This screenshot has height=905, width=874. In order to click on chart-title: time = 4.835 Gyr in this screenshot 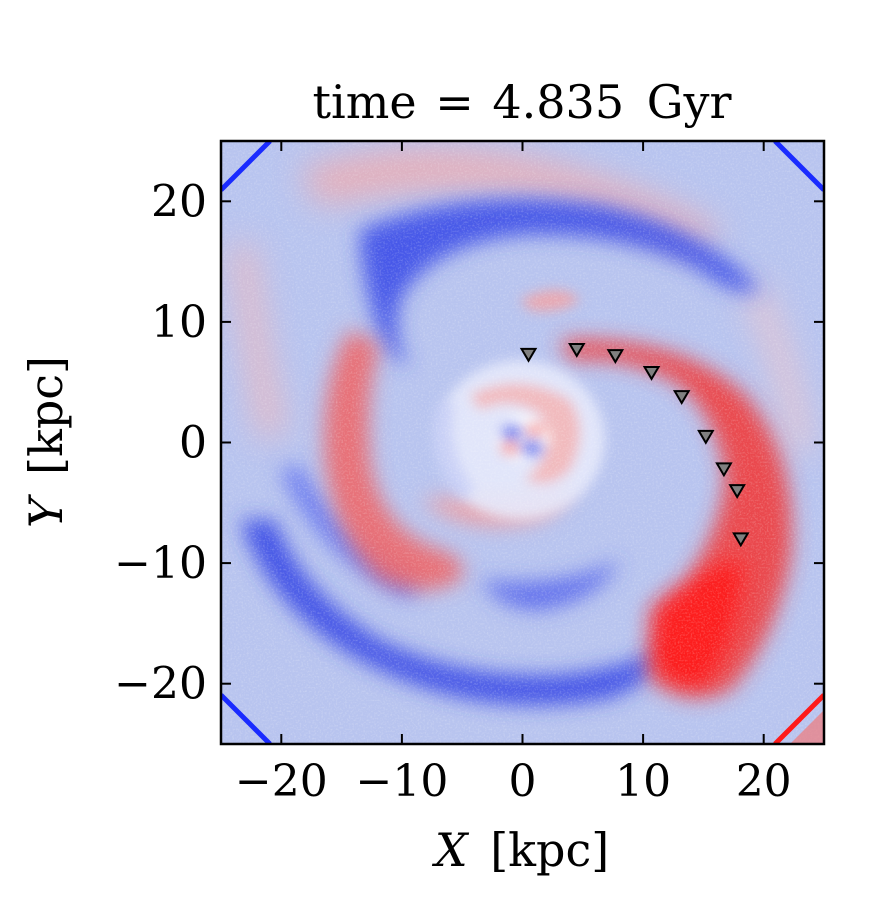, I will do `click(522, 102)`.